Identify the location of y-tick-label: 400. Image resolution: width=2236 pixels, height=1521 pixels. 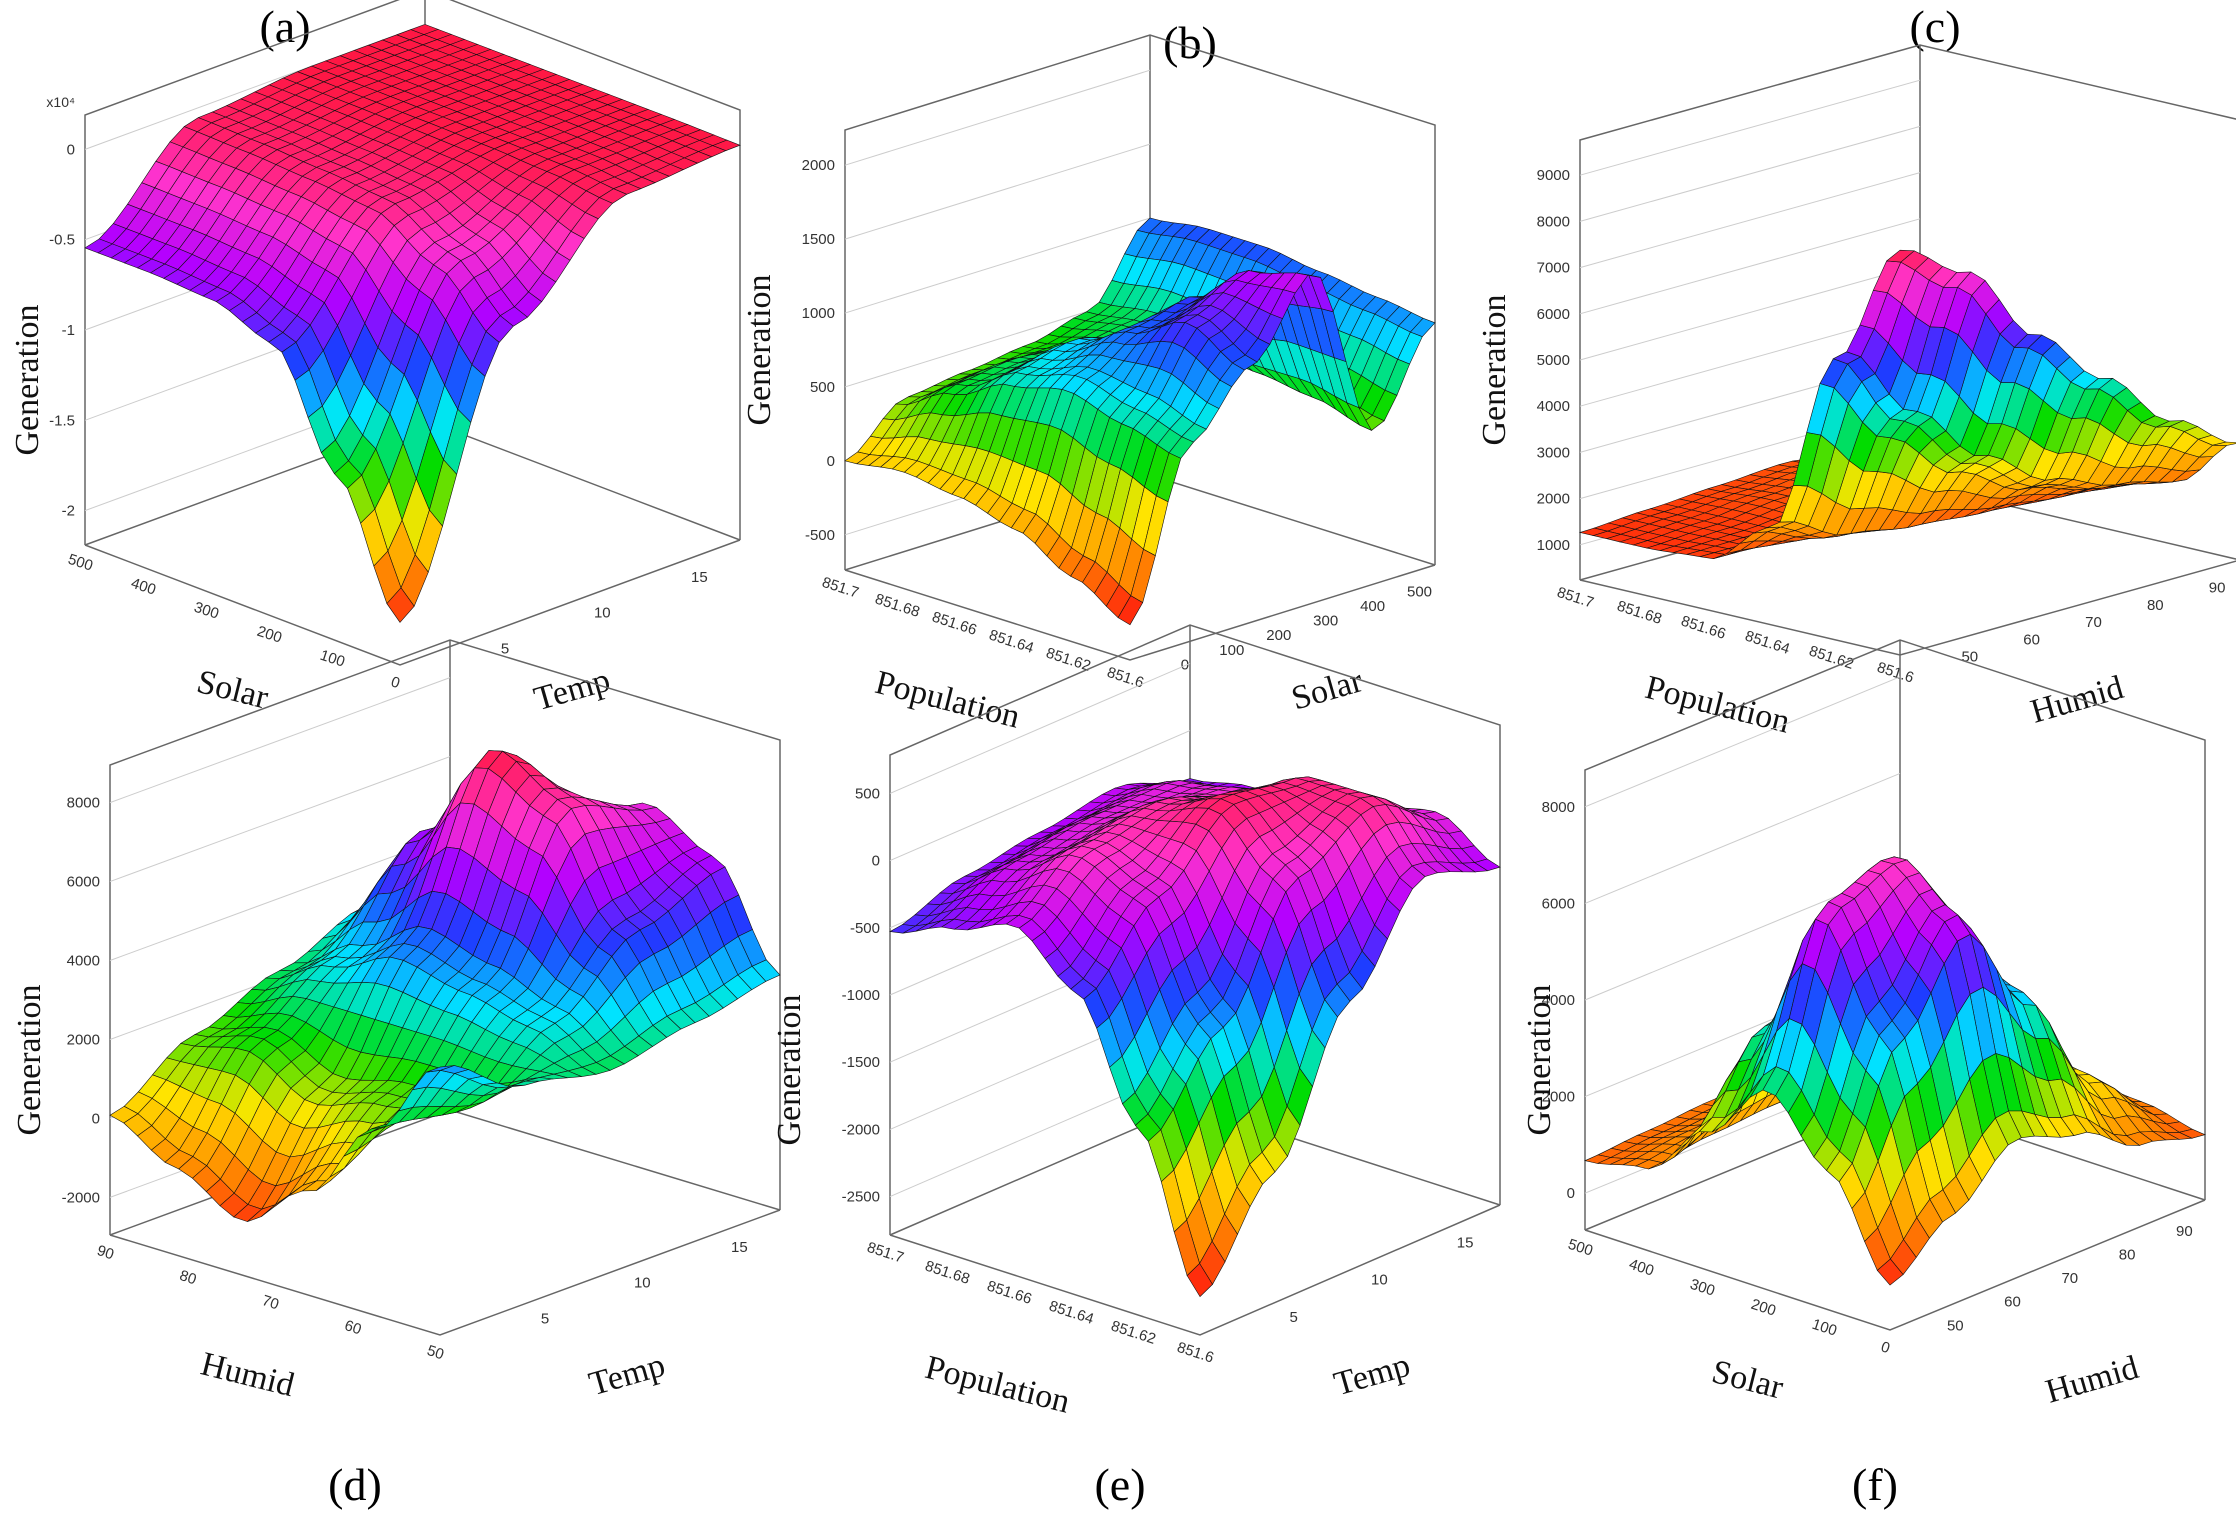
(1372, 606).